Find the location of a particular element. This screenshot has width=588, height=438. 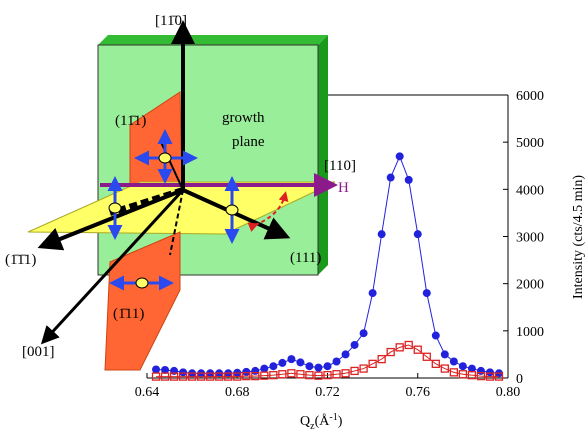

label: (11̄1) is located at coordinates (130, 121).